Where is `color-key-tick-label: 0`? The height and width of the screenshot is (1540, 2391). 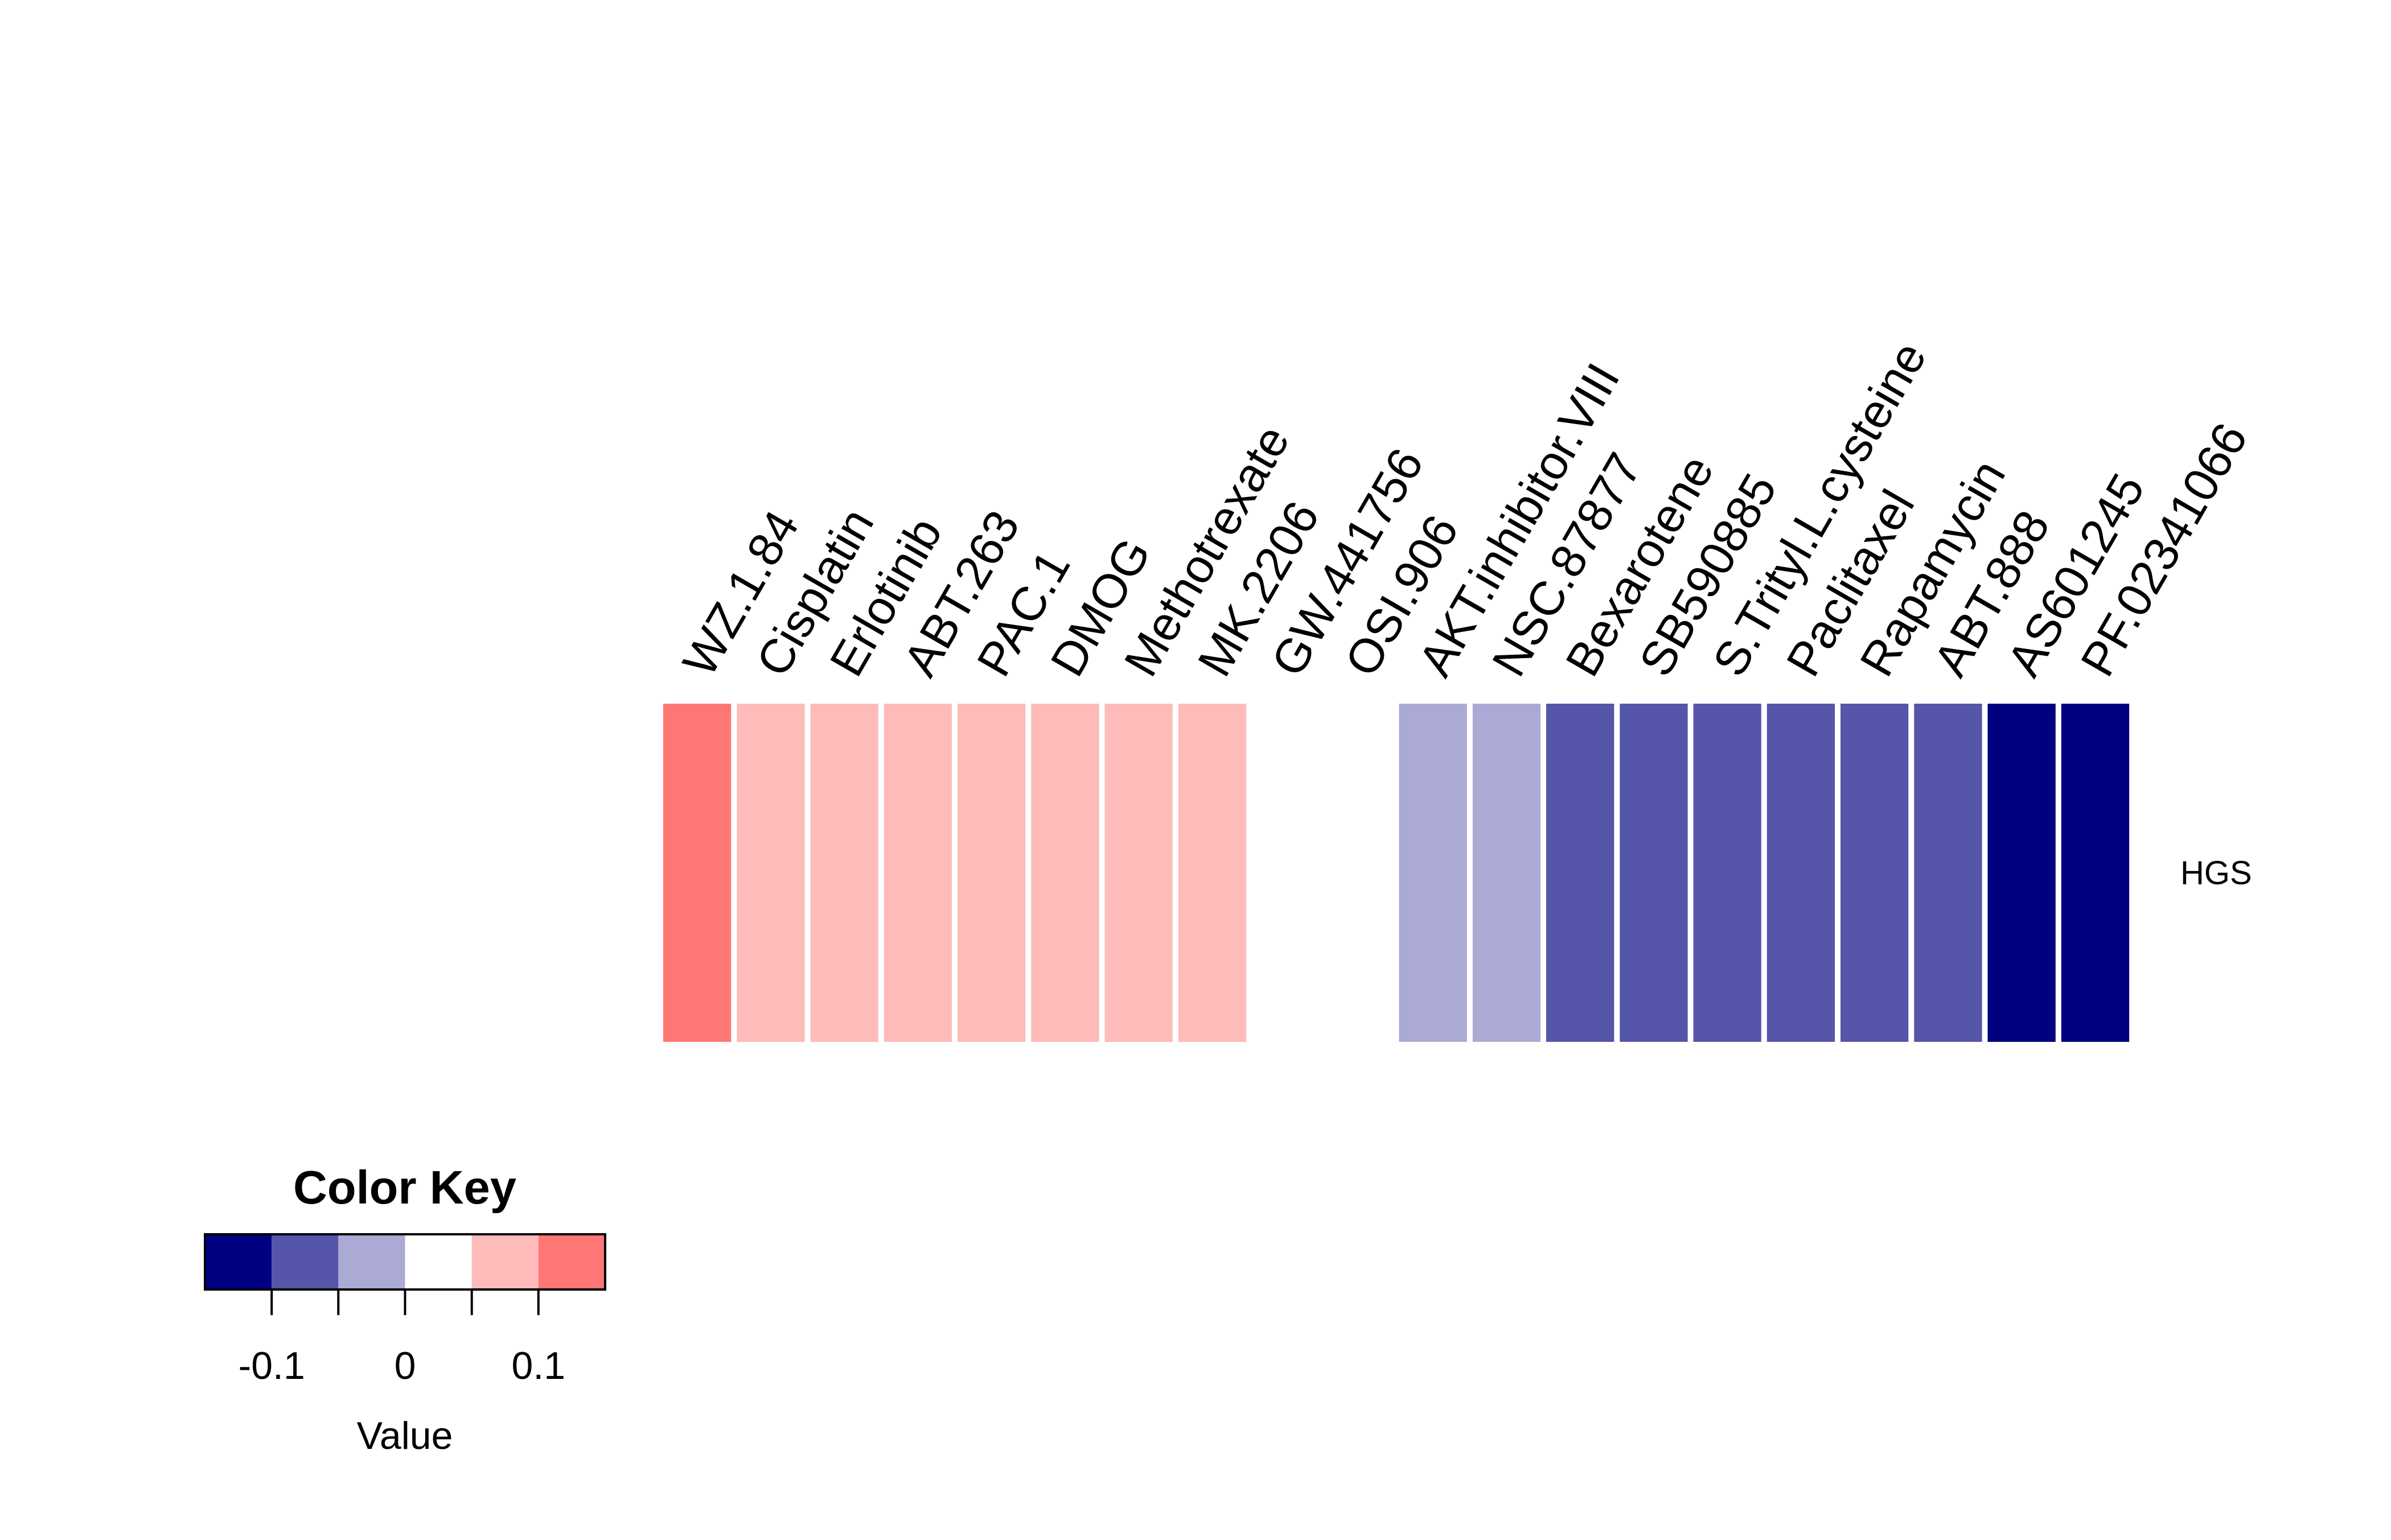
color-key-tick-label: 0 is located at coordinates (405, 1366).